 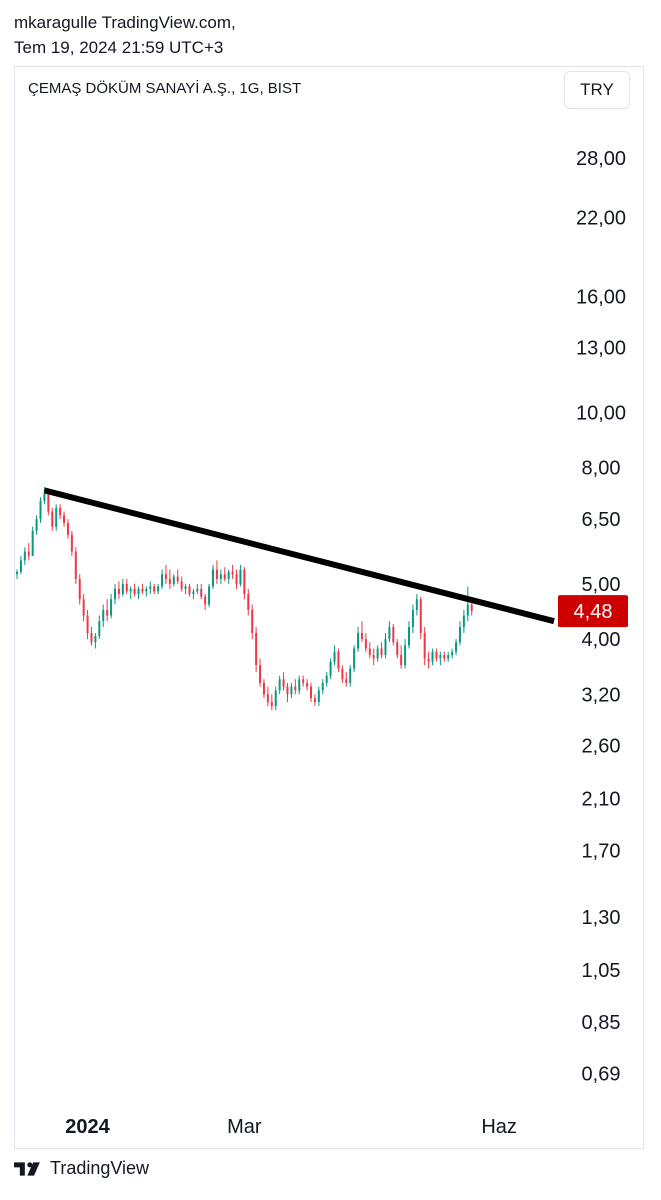 What do you see at coordinates (87, 1127) in the screenshot?
I see `x-tick-label: 2024` at bounding box center [87, 1127].